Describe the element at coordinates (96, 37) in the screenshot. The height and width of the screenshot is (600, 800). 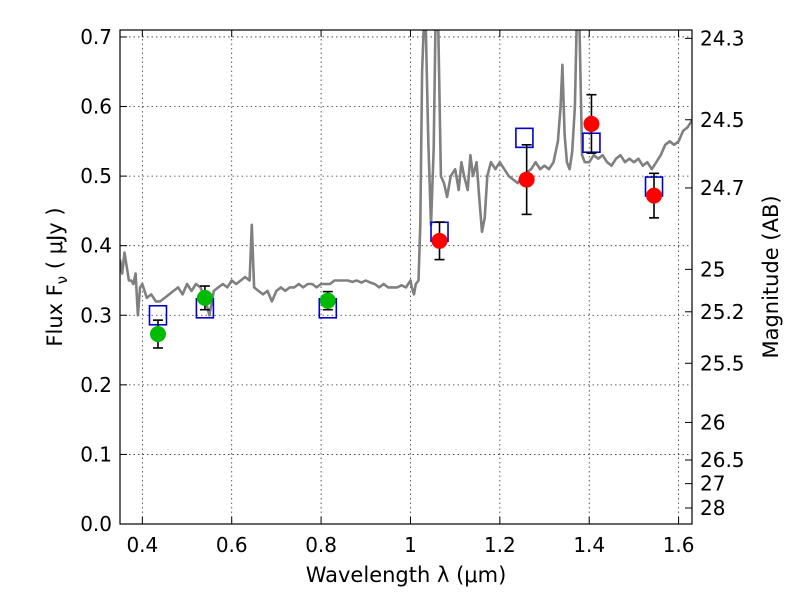
I see `y-tick-label: 0.7` at that location.